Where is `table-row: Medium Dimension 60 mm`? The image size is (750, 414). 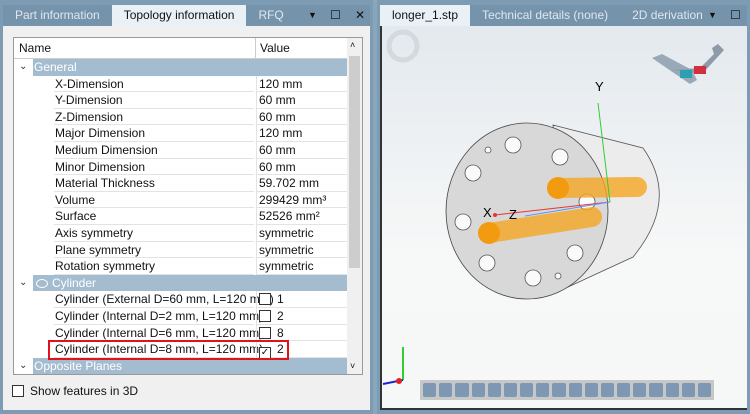
table-row: Medium Dimension 60 mm is located at coordinates (180, 150).